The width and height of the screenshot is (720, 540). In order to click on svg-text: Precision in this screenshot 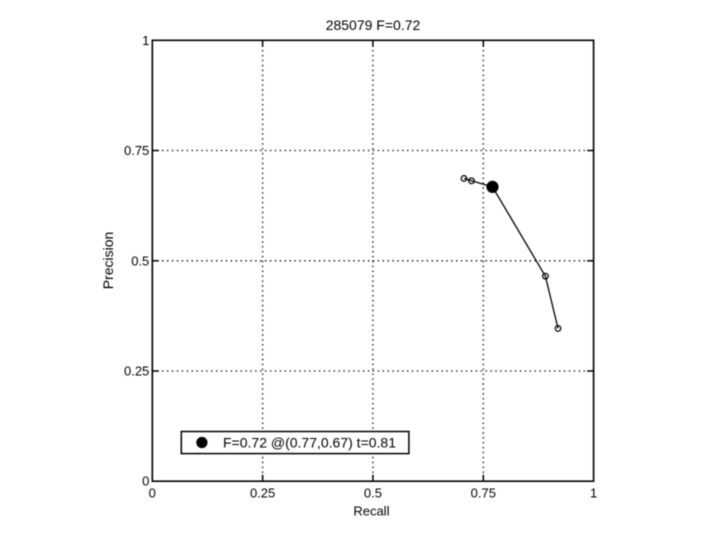, I will do `click(108, 261)`.